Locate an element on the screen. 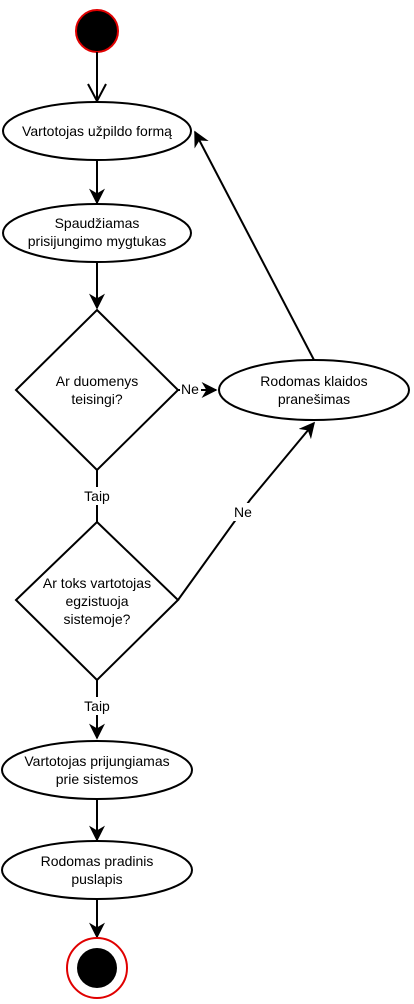  action-home-shown-label-line1: Rodomas pradinis is located at coordinates (97, 861).